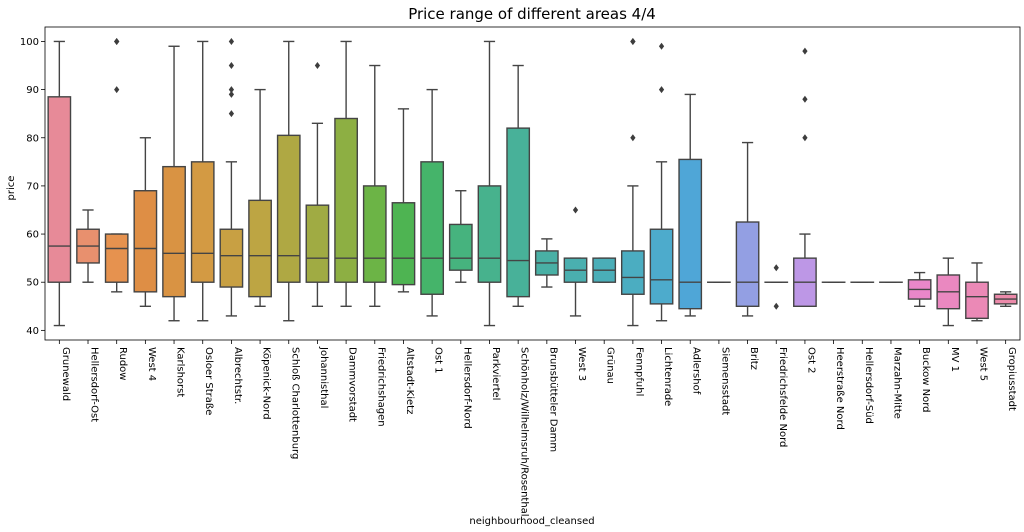  I want to click on x-tick-label: Adlershof, so click(696, 371).